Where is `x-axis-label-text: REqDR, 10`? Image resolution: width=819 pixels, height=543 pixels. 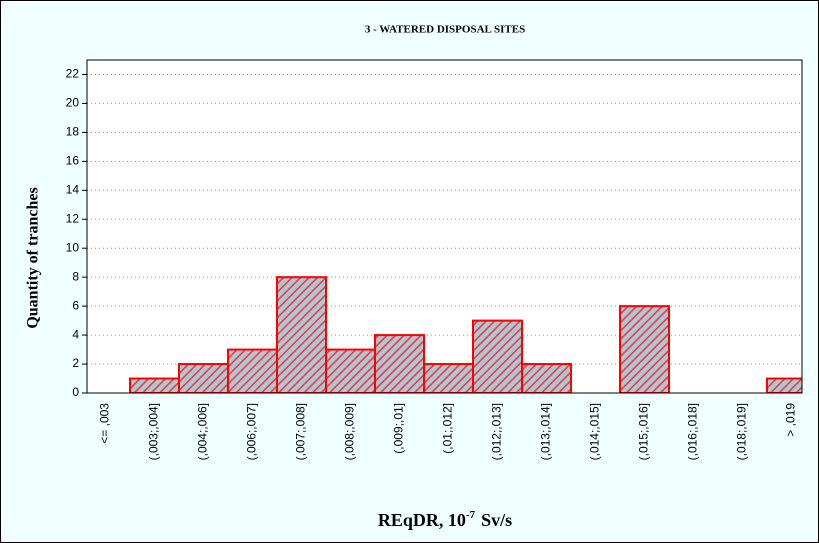
x-axis-label-text: REqDR, 10 is located at coordinates (422, 520).